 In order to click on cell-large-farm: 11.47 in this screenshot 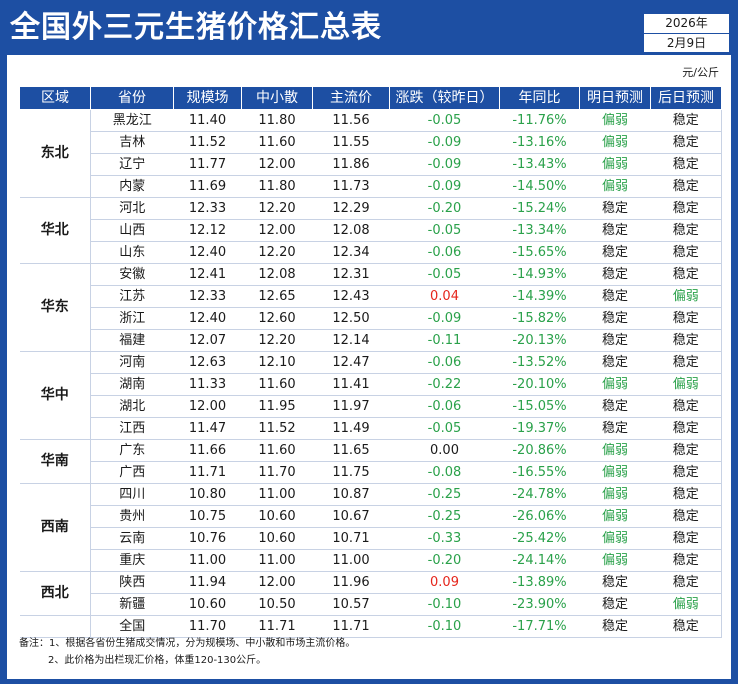, I will do `click(207, 428)`.